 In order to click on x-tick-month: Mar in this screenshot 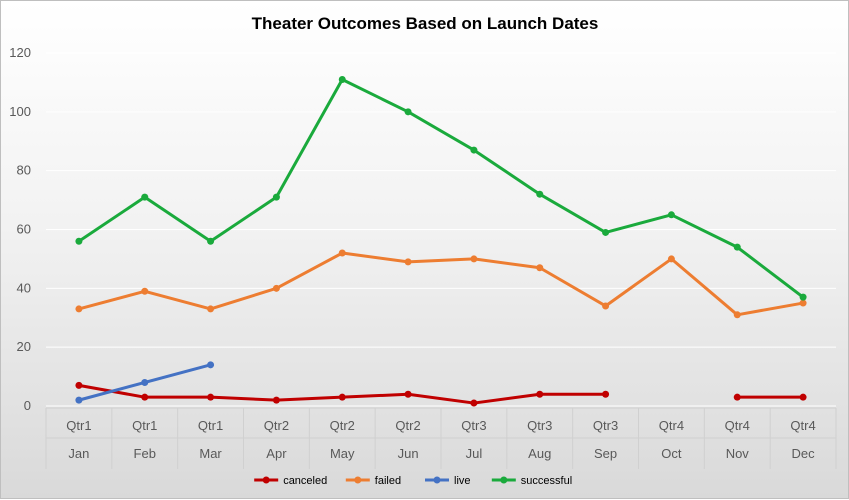, I will do `click(210, 453)`.